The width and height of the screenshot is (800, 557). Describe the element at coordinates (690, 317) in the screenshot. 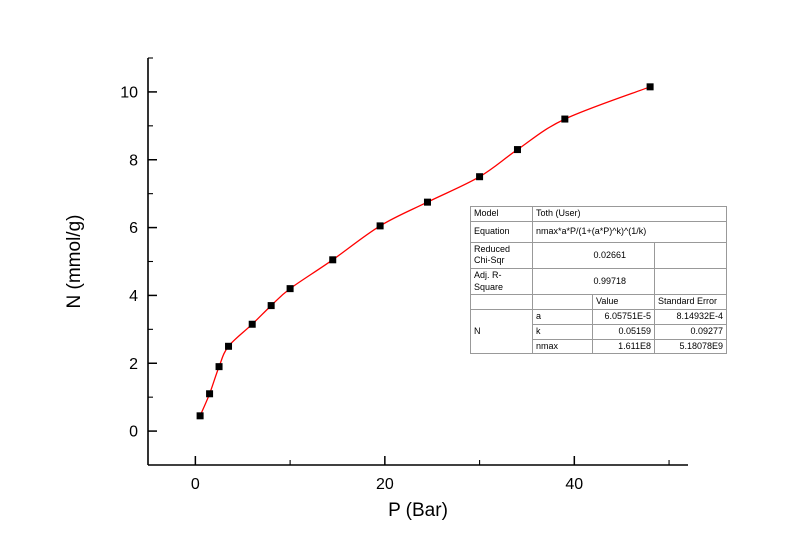

I see `fit-param-stderr: 8.14932E-4` at that location.